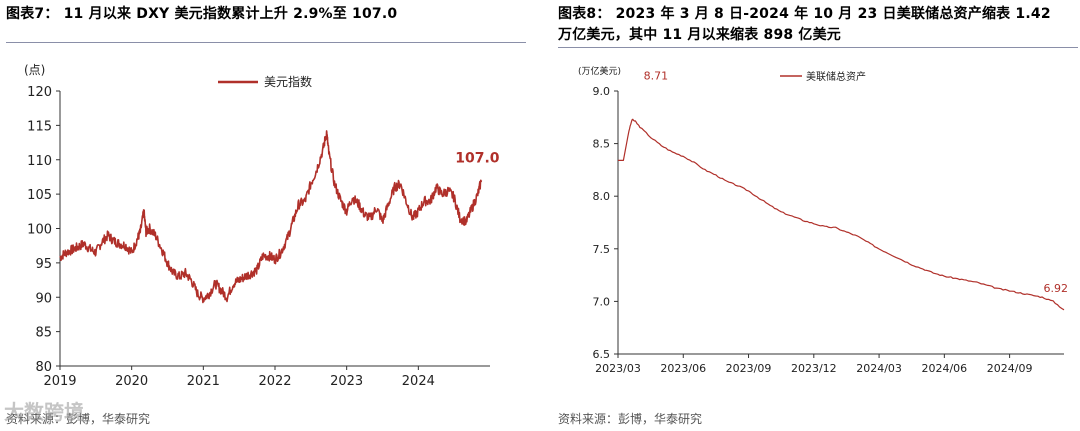  Describe the element at coordinates (700, 35) in the screenshot. I see `figure-8-title-line2: 万亿美元，其中 11 月以来缩表 898 亿美元` at that location.